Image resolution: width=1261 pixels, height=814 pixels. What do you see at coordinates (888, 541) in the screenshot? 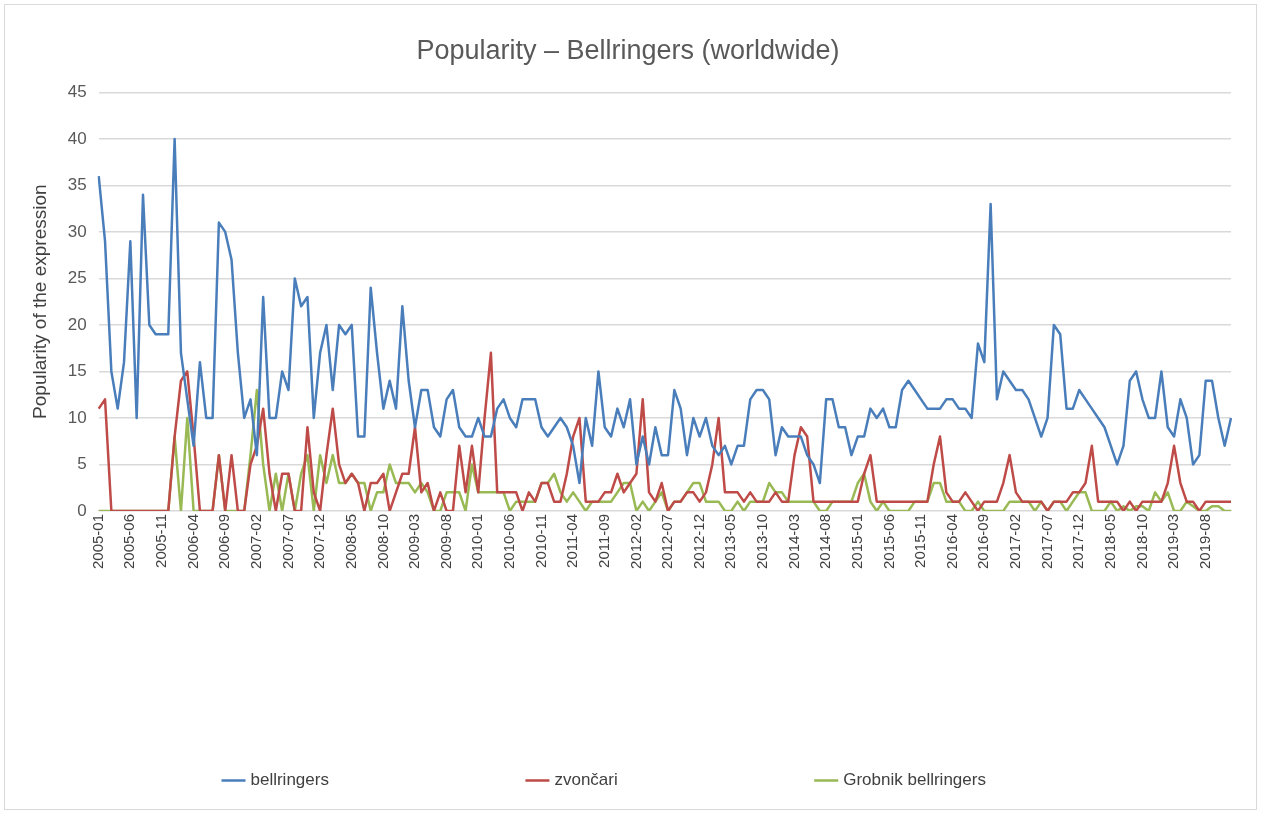
I see `x-tick-label: 2015-06` at bounding box center [888, 541].